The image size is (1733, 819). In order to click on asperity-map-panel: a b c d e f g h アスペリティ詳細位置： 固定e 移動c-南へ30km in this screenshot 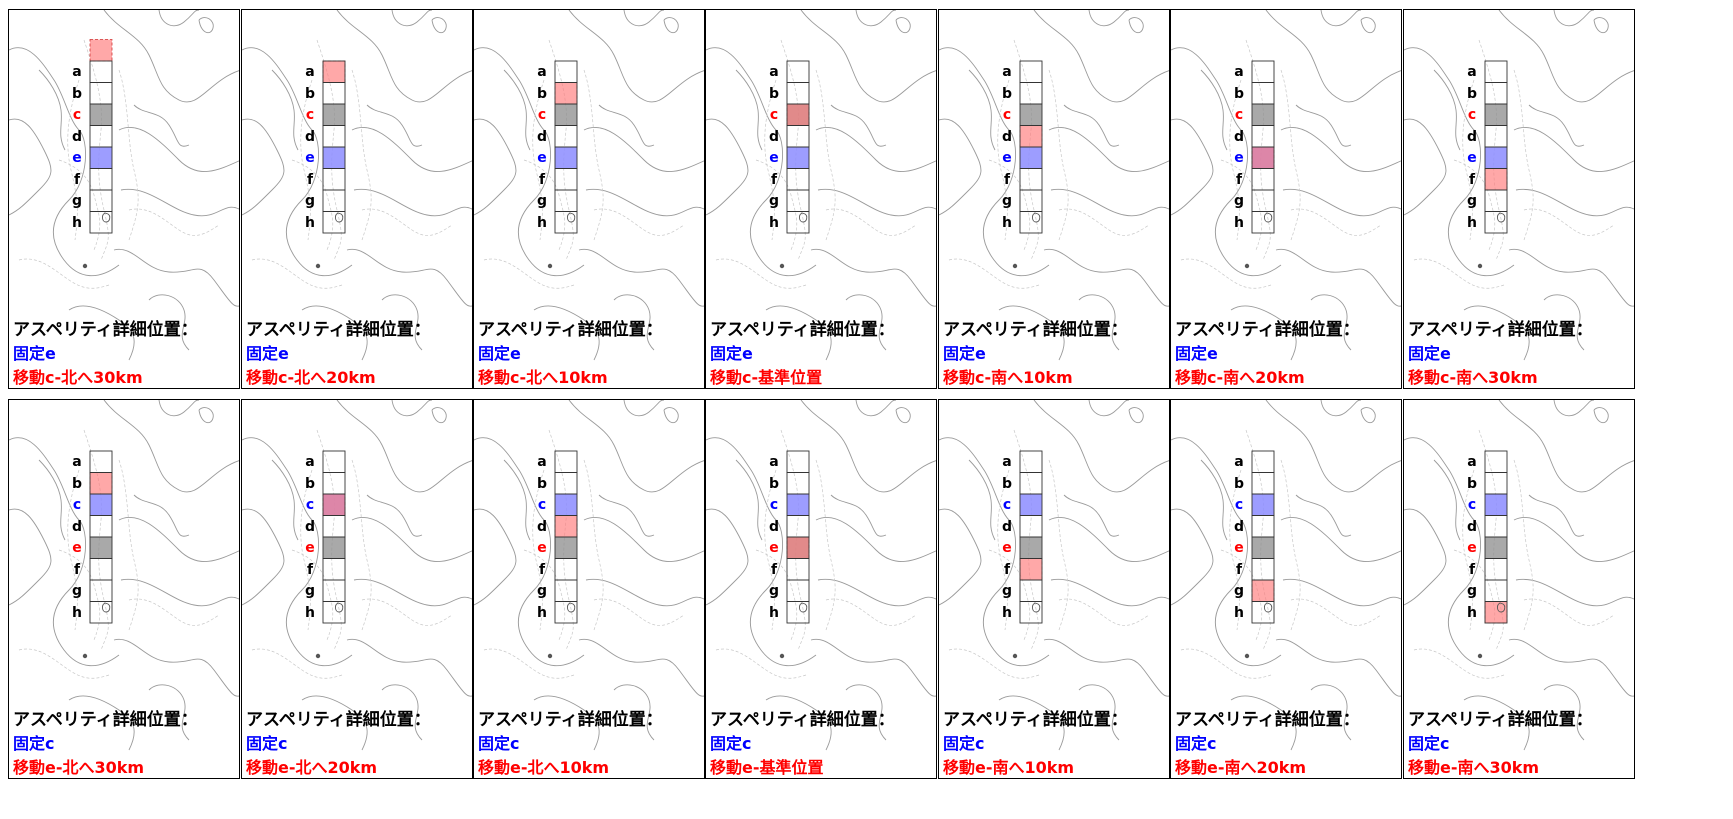, I will do `click(1519, 199)`.